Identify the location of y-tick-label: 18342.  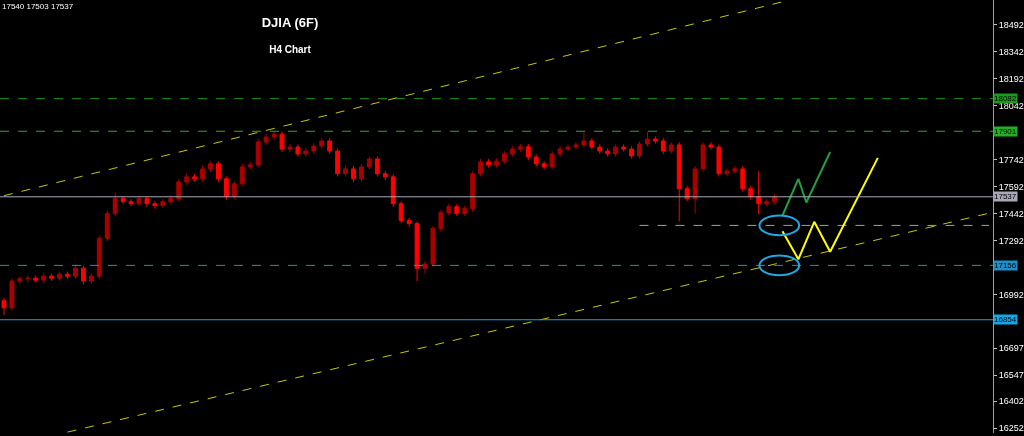
(1011, 52).